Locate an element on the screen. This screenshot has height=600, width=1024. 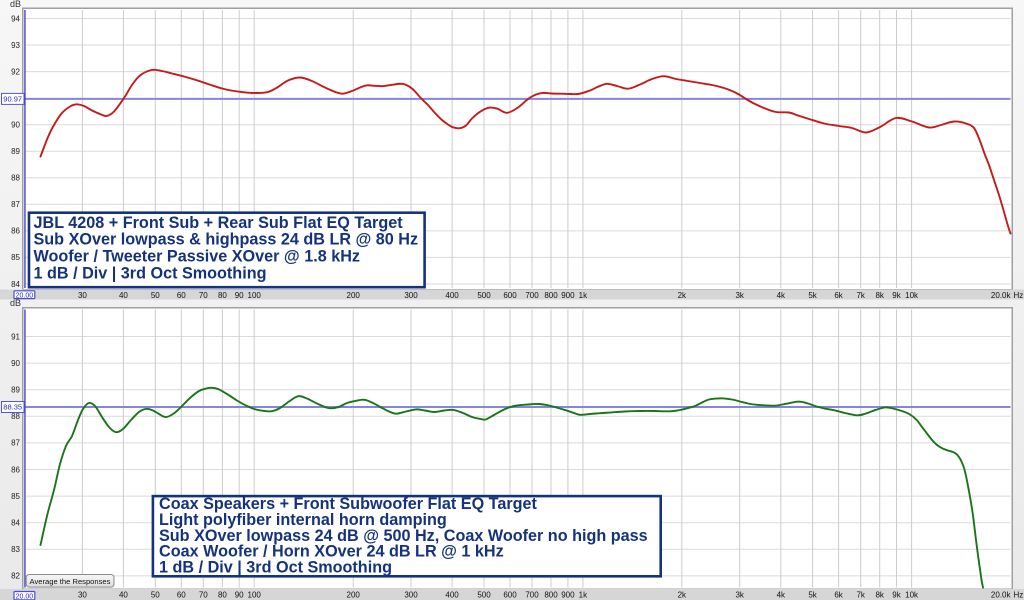
svg-text: 94 is located at coordinates (15, 18).